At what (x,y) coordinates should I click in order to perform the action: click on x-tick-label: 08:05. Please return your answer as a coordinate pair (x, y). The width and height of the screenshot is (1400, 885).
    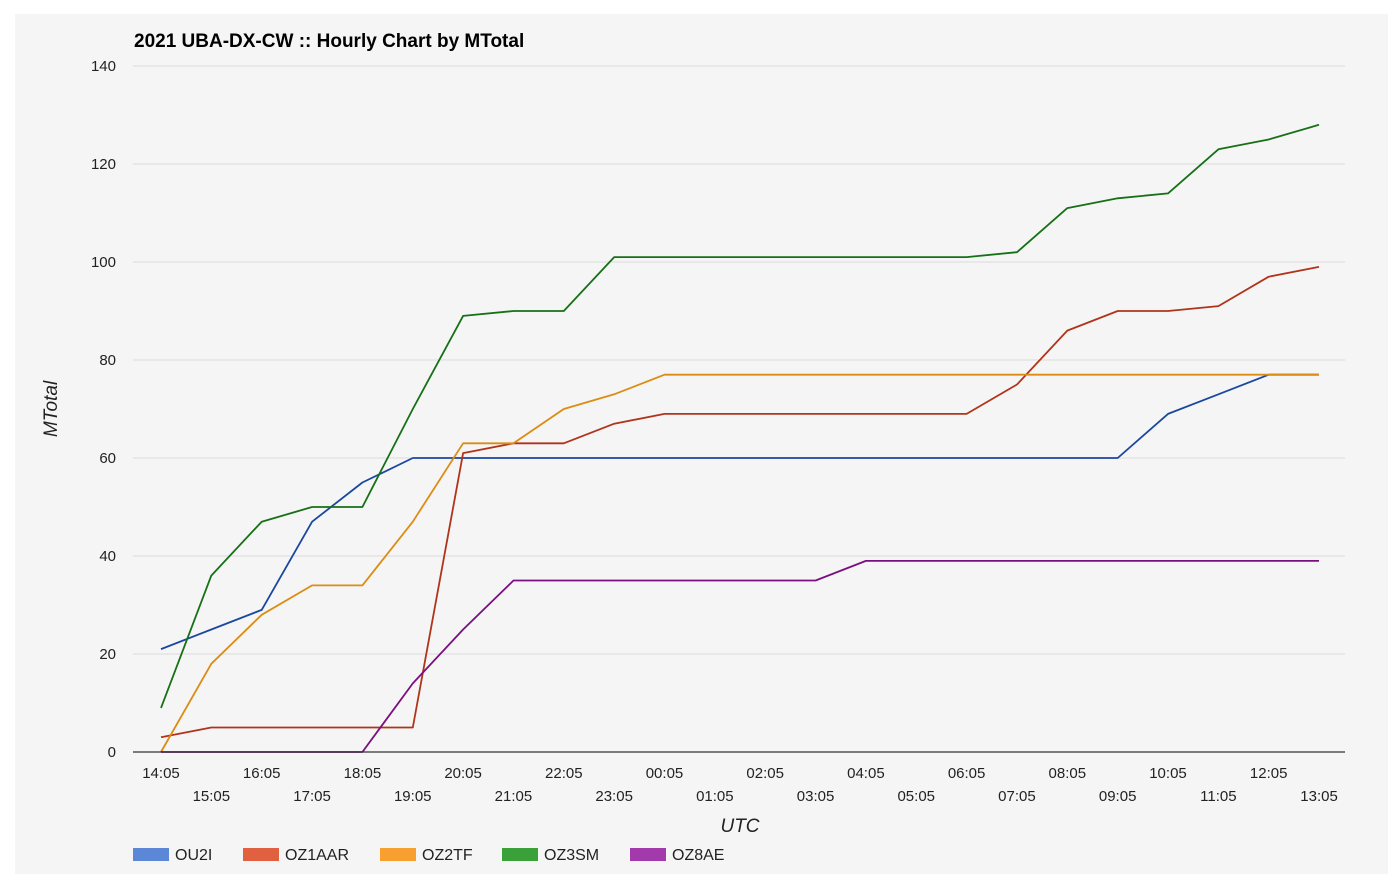
    Looking at the image, I should click on (1068, 773).